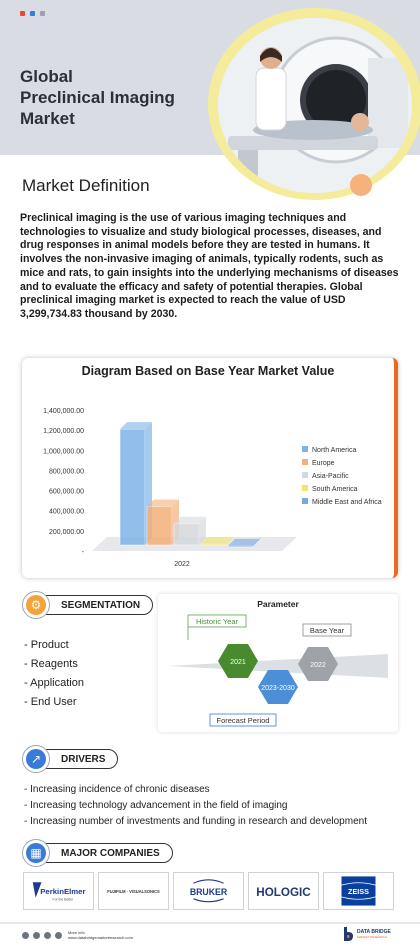 This screenshot has width=420, height=950. I want to click on section-heading-market-definition: Market Definition, so click(86, 185).